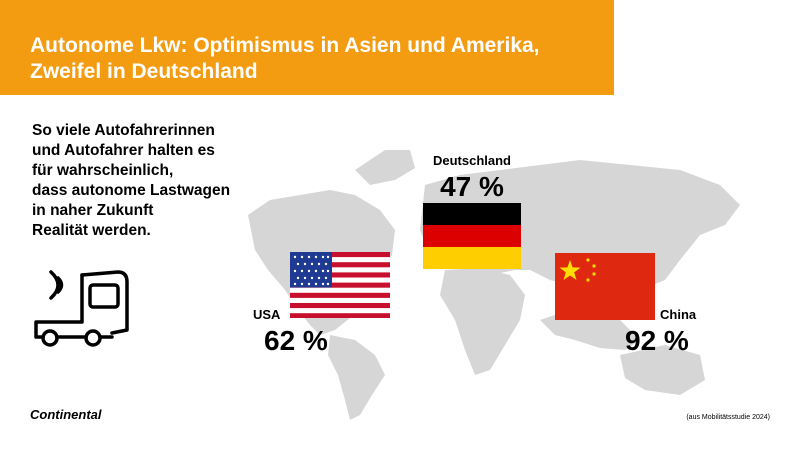  What do you see at coordinates (102, 170) in the screenshot?
I see `intro-line: für wahrscheinlich,` at bounding box center [102, 170].